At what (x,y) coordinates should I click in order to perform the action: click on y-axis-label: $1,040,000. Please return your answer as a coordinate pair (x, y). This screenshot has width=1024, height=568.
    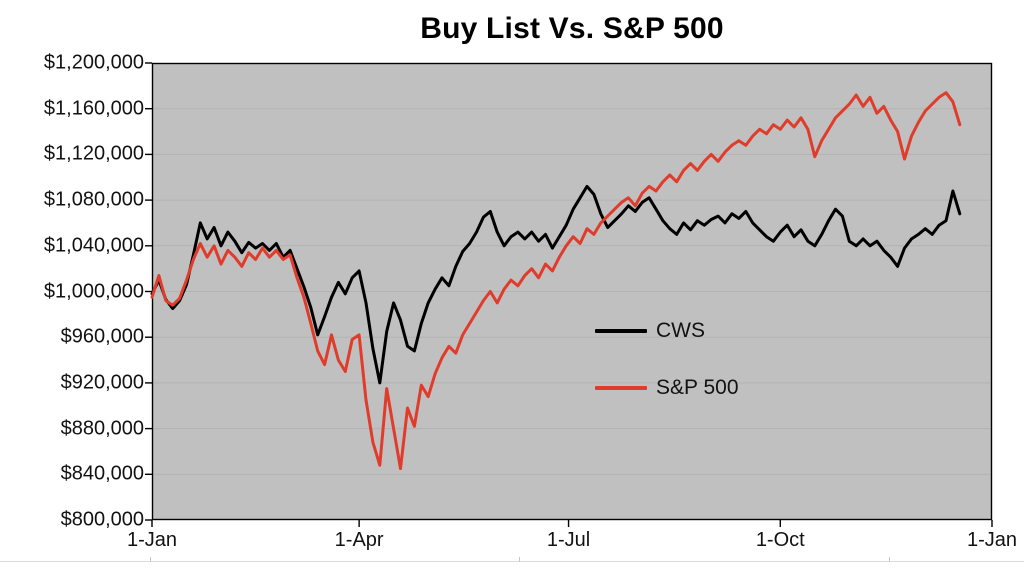
    Looking at the image, I should click on (93, 245).